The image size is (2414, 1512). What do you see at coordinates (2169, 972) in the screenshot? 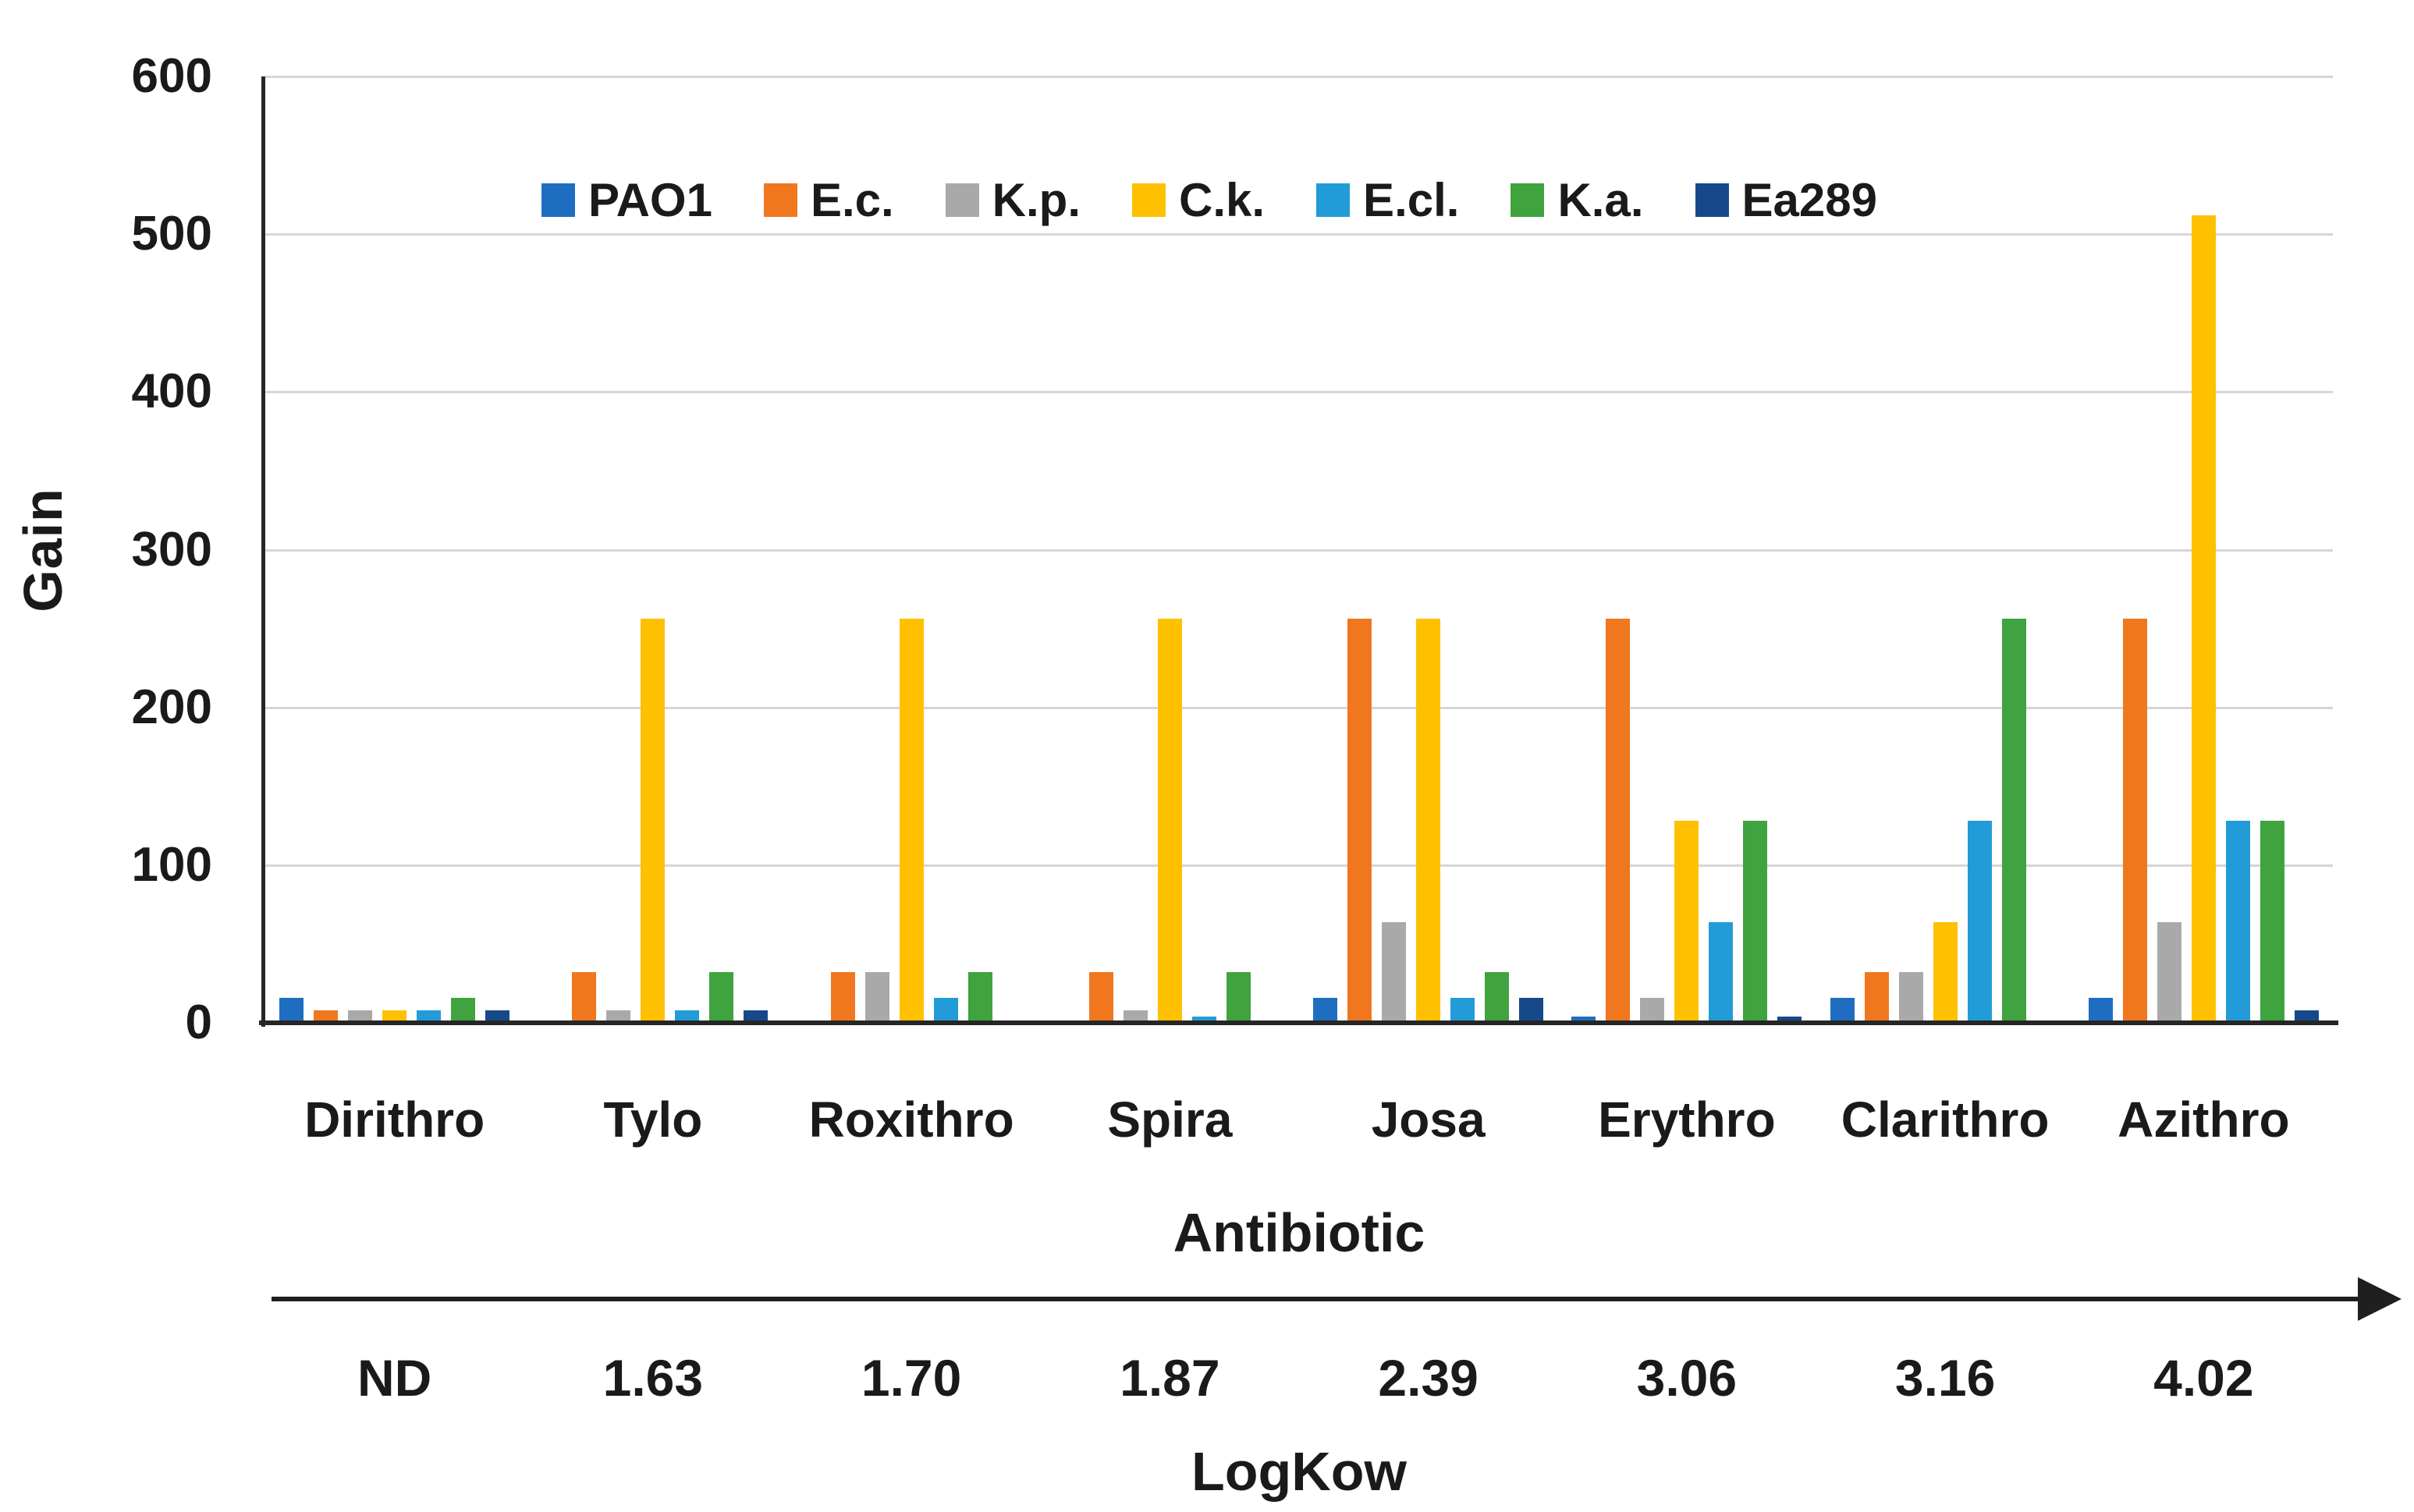
I see `bar-kp-azithro` at bounding box center [2169, 972].